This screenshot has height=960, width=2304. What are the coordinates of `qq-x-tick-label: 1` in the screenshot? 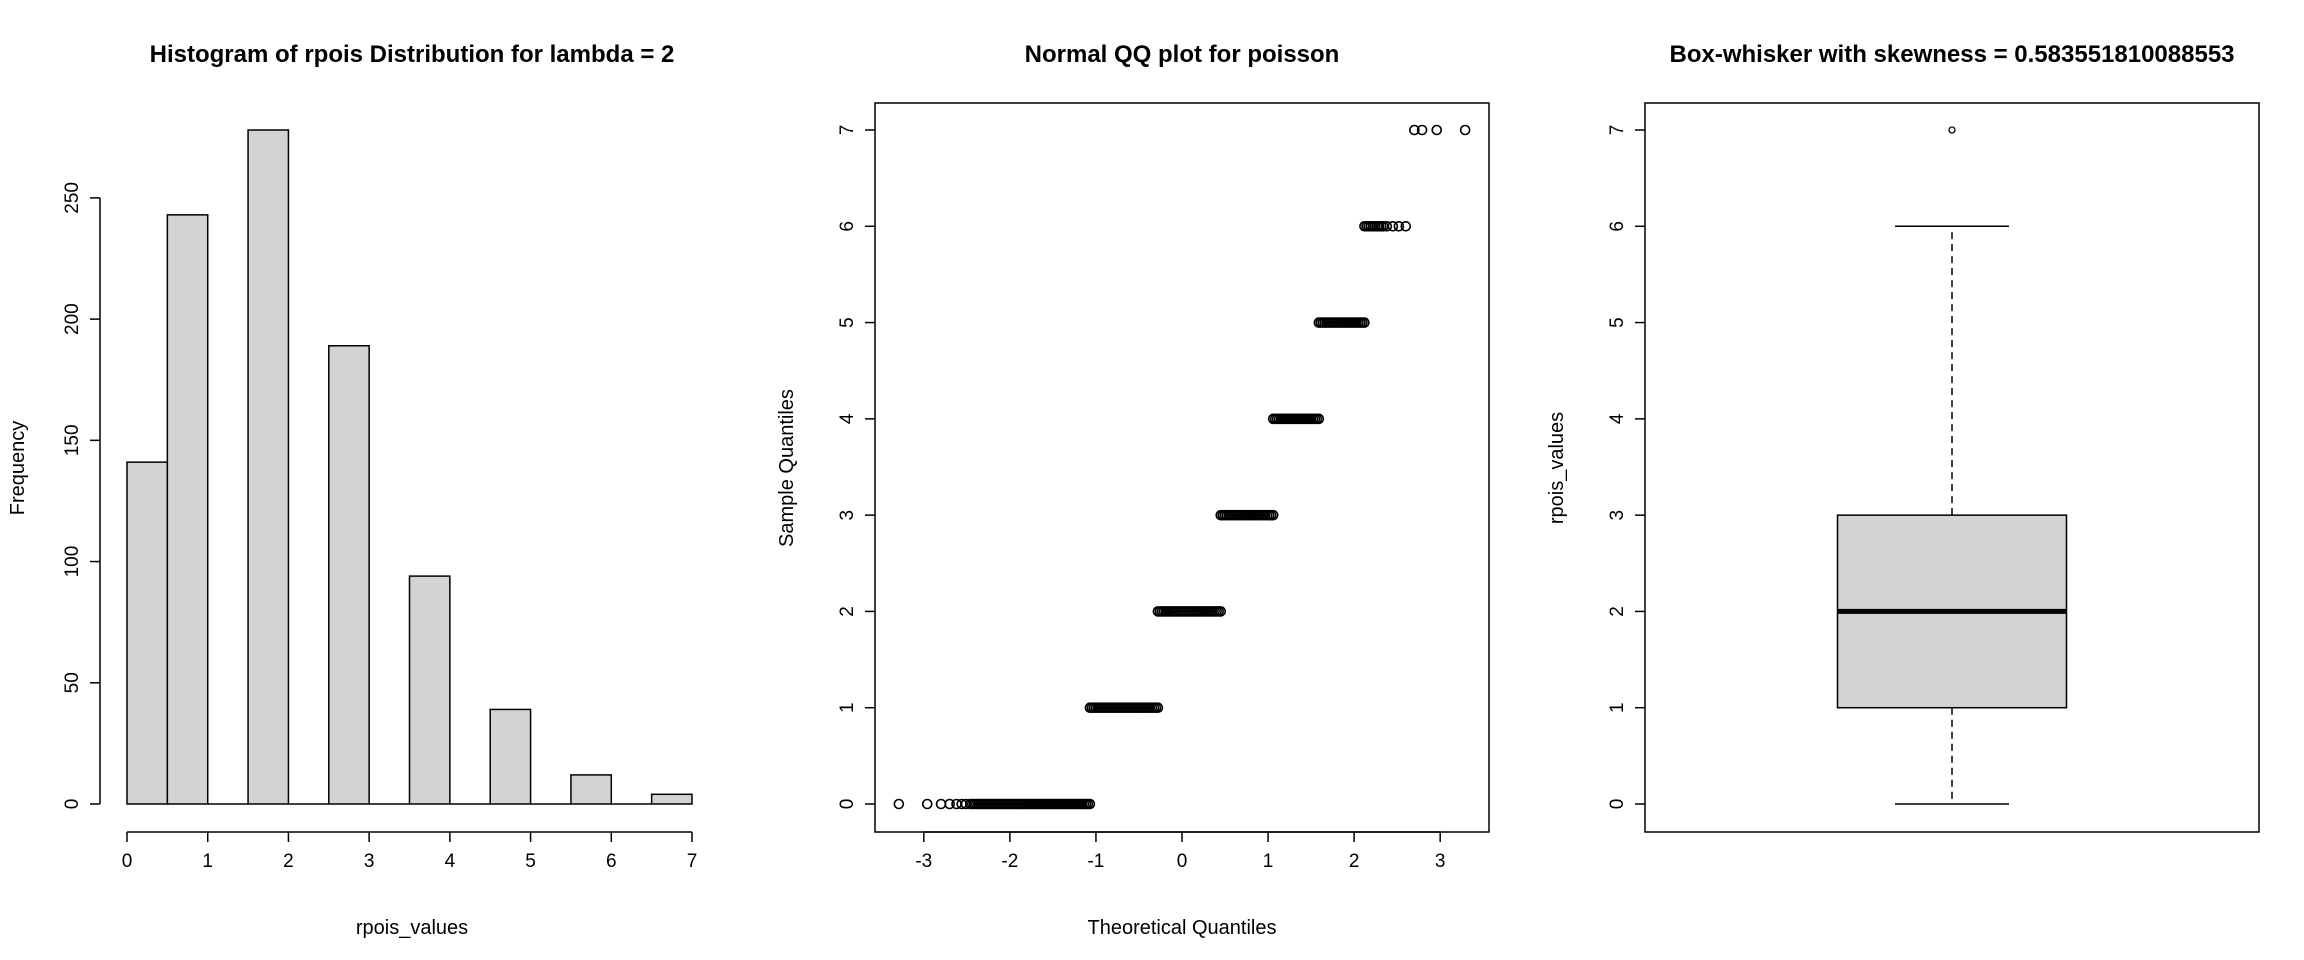 It's located at (1268, 861).